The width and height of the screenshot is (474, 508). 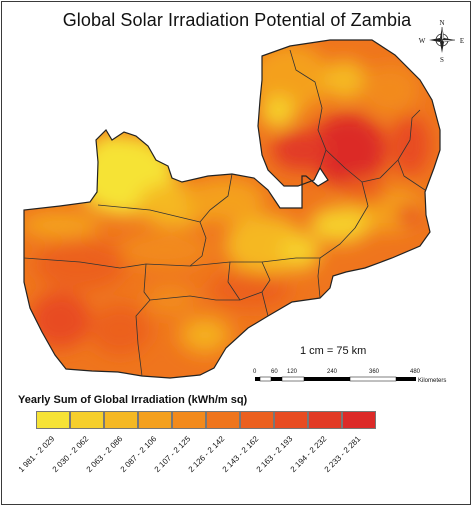 What do you see at coordinates (415, 372) in the screenshot?
I see `scale-tick-label: 480` at bounding box center [415, 372].